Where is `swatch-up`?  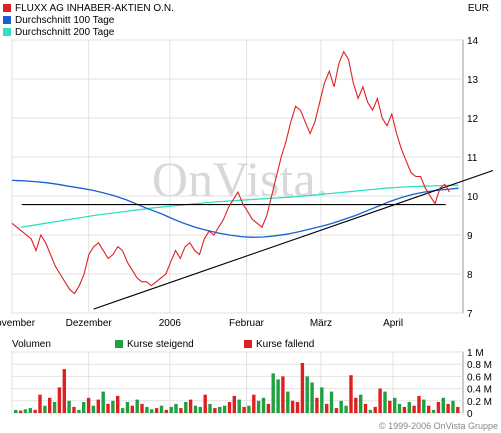
swatch-up is located at coordinates (119, 344).